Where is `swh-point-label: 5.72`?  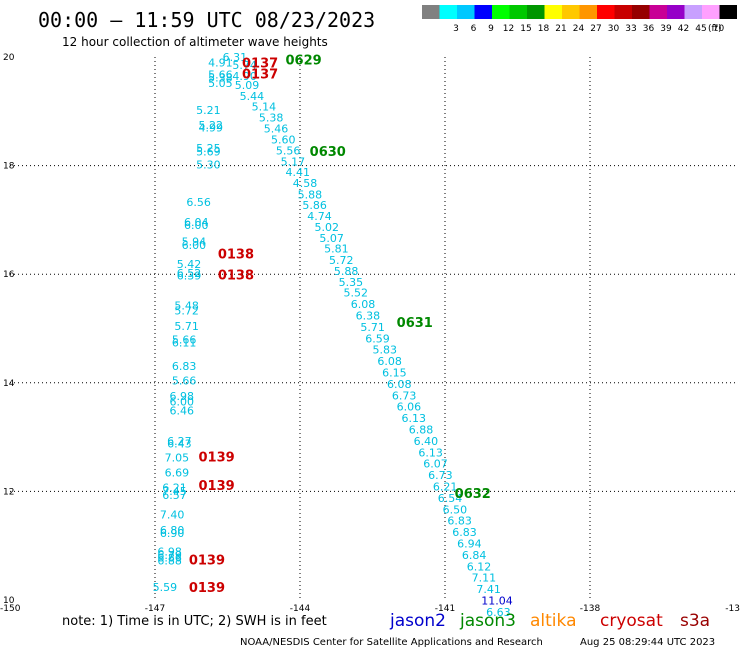
swh-point-label: 5.72 is located at coordinates (186, 311).